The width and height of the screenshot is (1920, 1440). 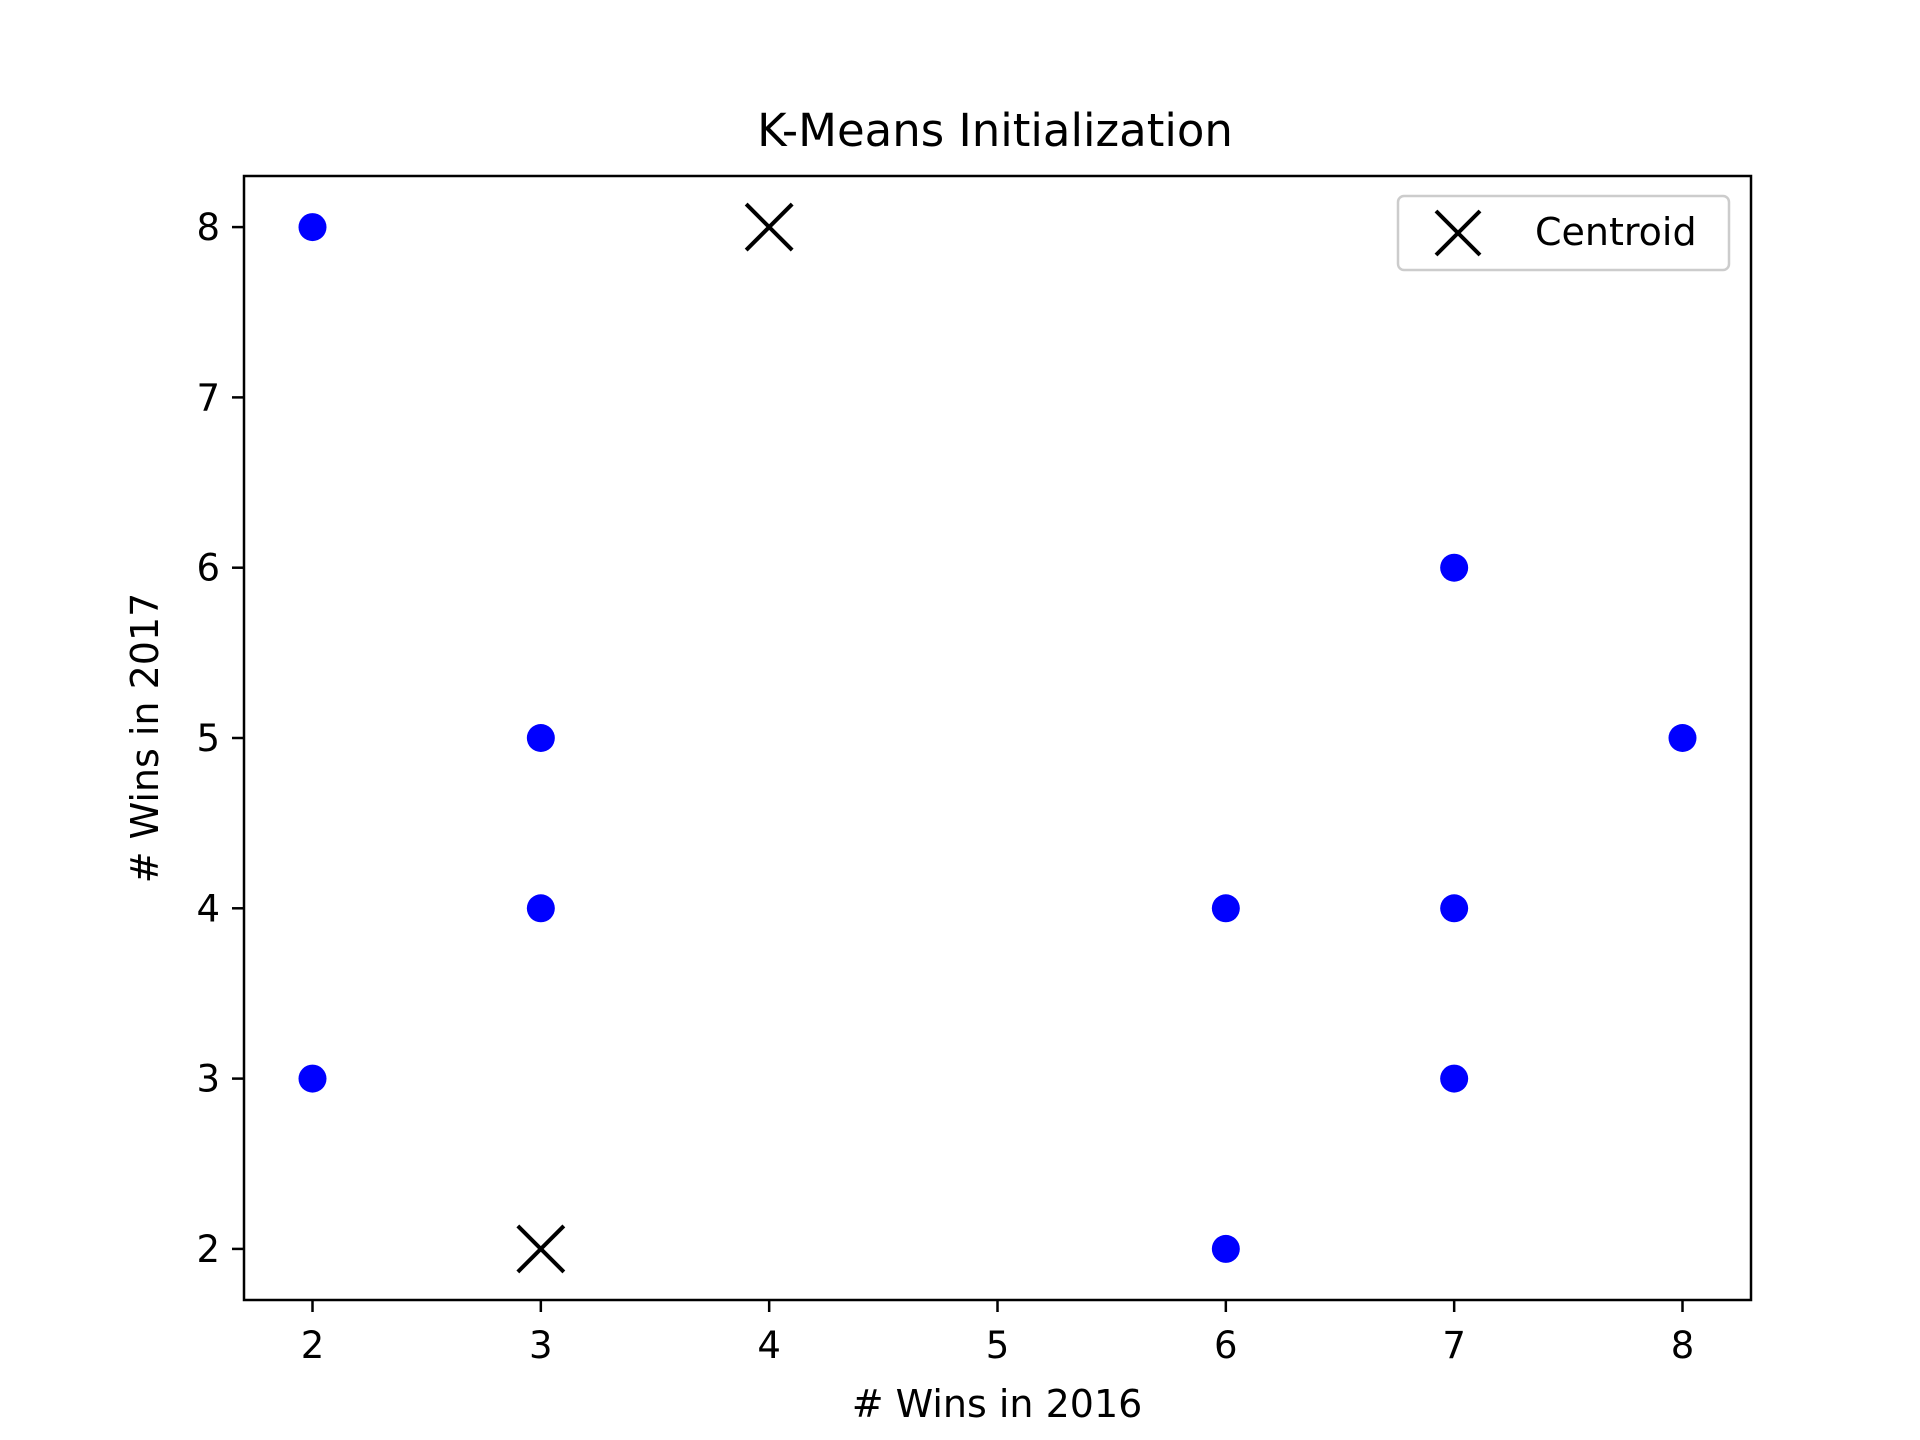 What do you see at coordinates (541, 1345) in the screenshot?
I see `x-tick-label: 3` at bounding box center [541, 1345].